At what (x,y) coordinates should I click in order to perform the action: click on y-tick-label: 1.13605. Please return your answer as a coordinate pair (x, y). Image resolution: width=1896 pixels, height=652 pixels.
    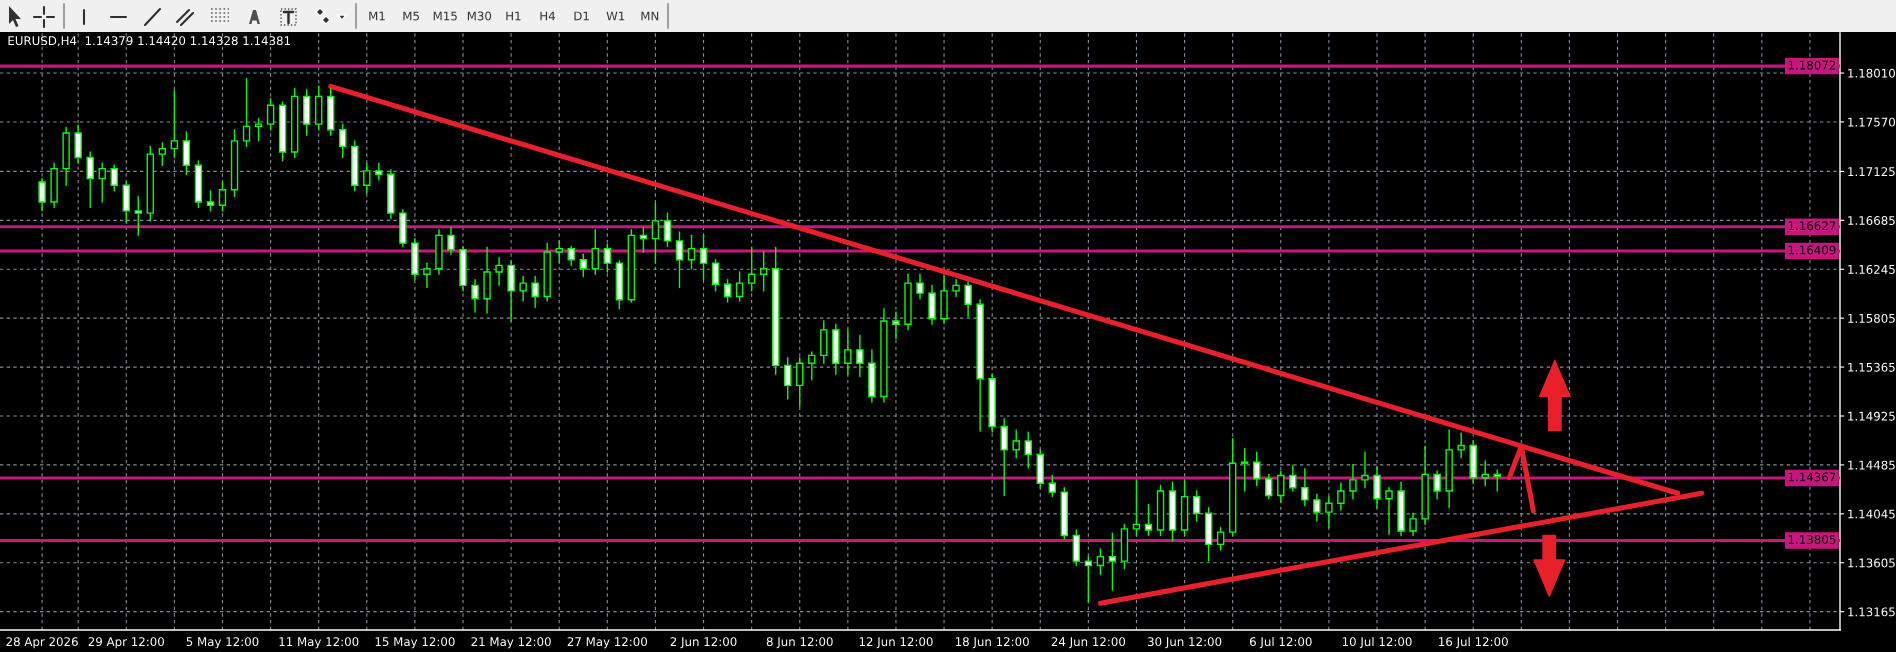
    Looking at the image, I should click on (1871, 563).